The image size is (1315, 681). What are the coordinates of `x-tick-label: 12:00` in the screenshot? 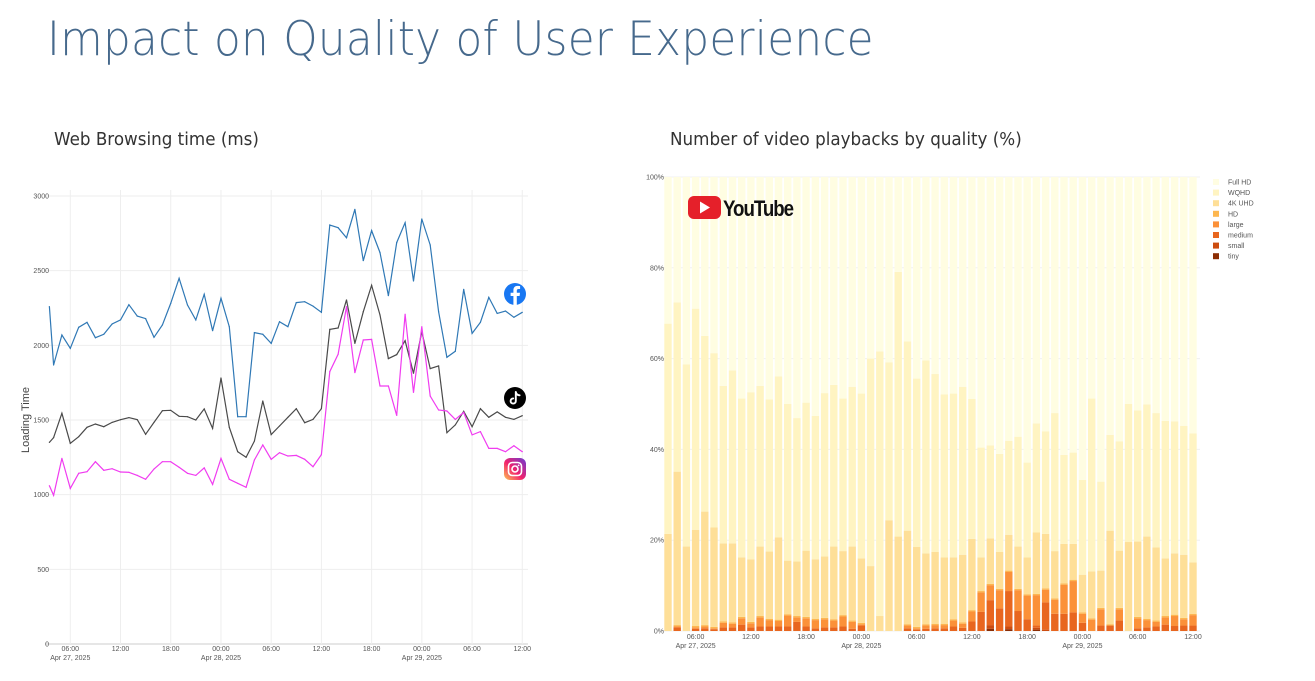 It's located at (751, 637).